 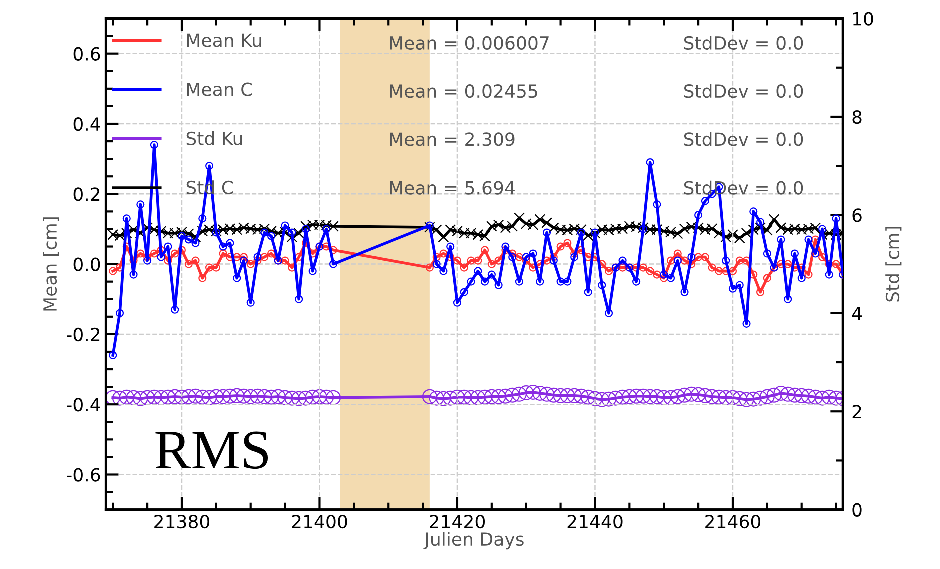 What do you see at coordinates (83, 475) in the screenshot?
I see `y-tick-label: -0.6` at bounding box center [83, 475].